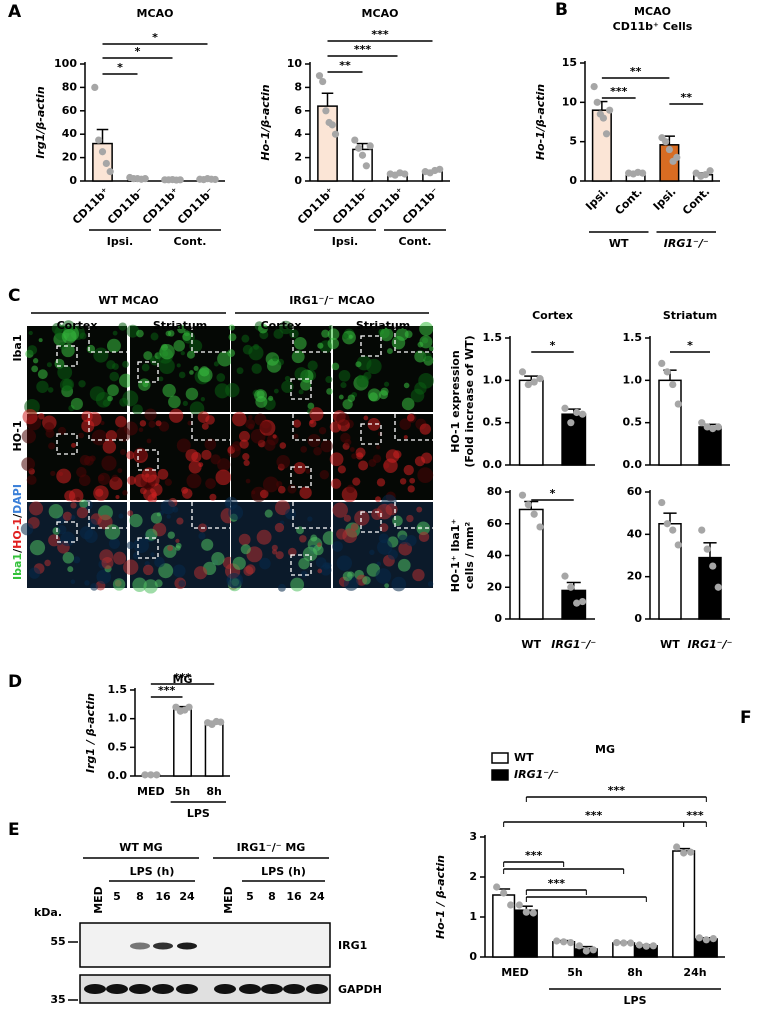 The height and width of the screenshot is (1014, 774). Describe the element at coordinates (65, 63) in the screenshot. I see `y-tick-label: 100` at that location.